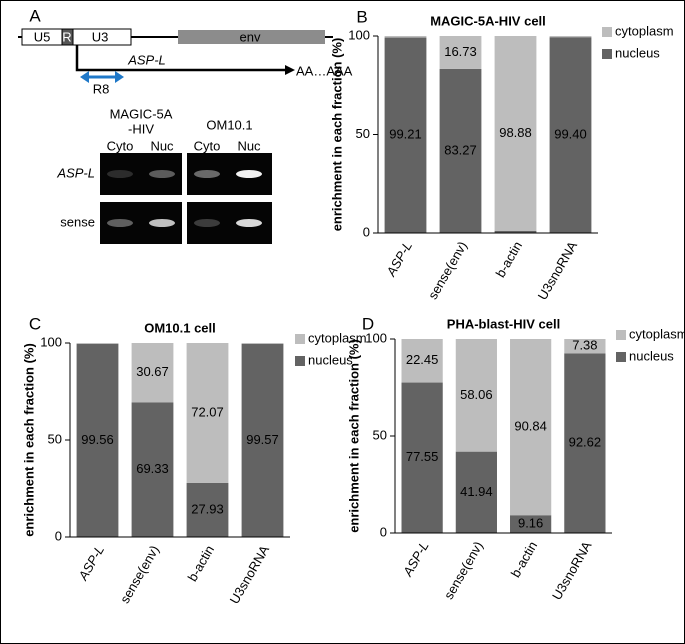 This screenshot has height=644, width=685. I want to click on gel-group-label: -HIV, so click(141, 128).